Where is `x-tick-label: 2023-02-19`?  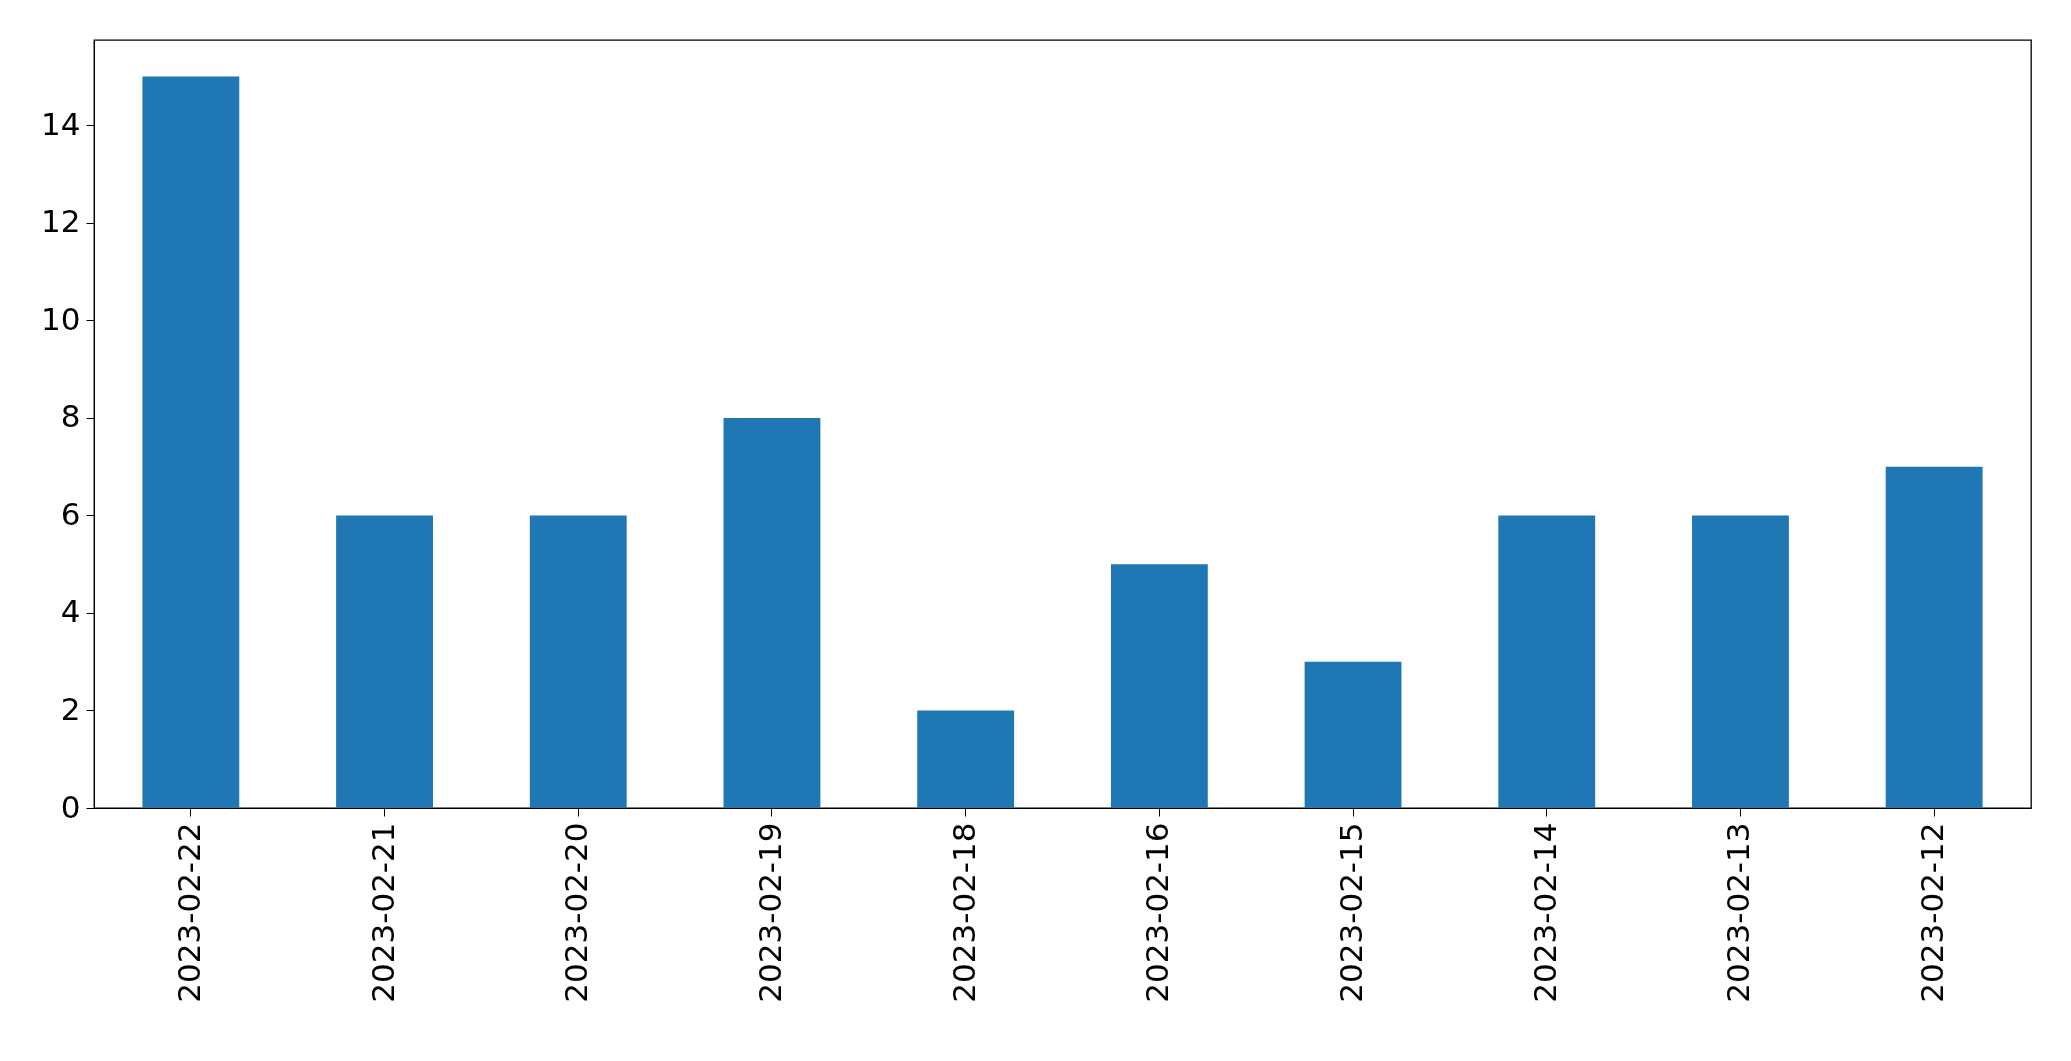
x-tick-label: 2023-02-19 is located at coordinates (769, 912).